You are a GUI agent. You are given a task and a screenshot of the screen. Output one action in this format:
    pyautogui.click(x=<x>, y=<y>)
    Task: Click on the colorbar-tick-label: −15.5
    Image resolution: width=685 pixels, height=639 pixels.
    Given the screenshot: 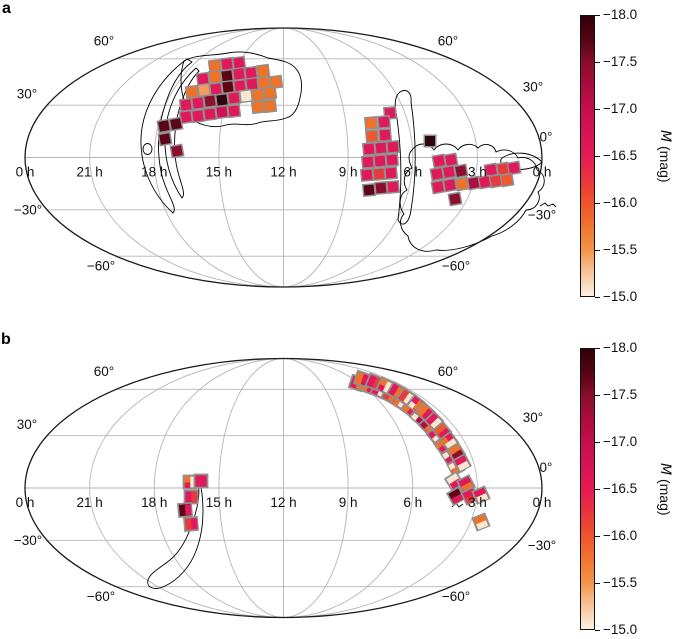 What is the action you would take?
    pyautogui.click(x=620, y=249)
    